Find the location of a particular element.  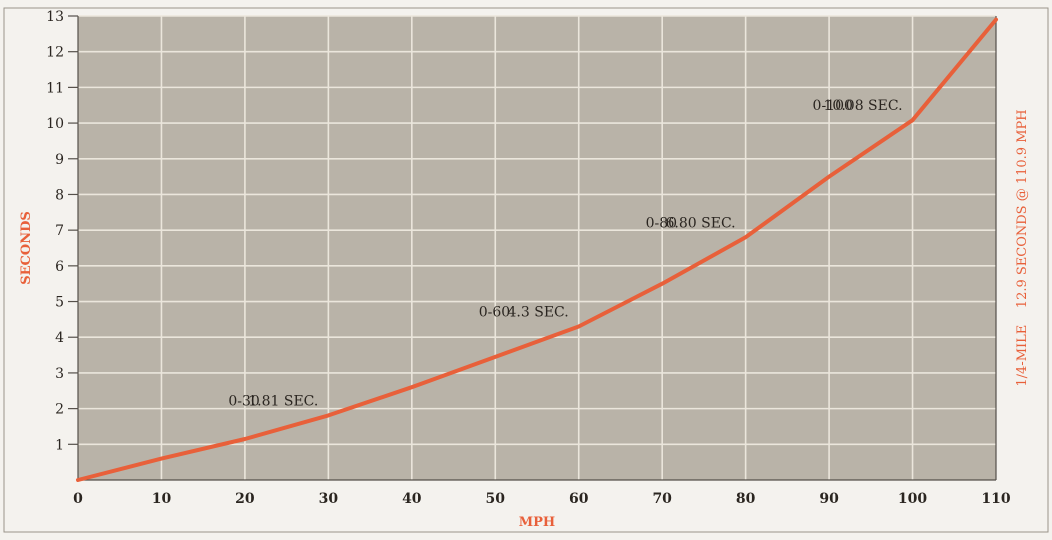

y-tick-label: 13 is located at coordinates (55, 17).